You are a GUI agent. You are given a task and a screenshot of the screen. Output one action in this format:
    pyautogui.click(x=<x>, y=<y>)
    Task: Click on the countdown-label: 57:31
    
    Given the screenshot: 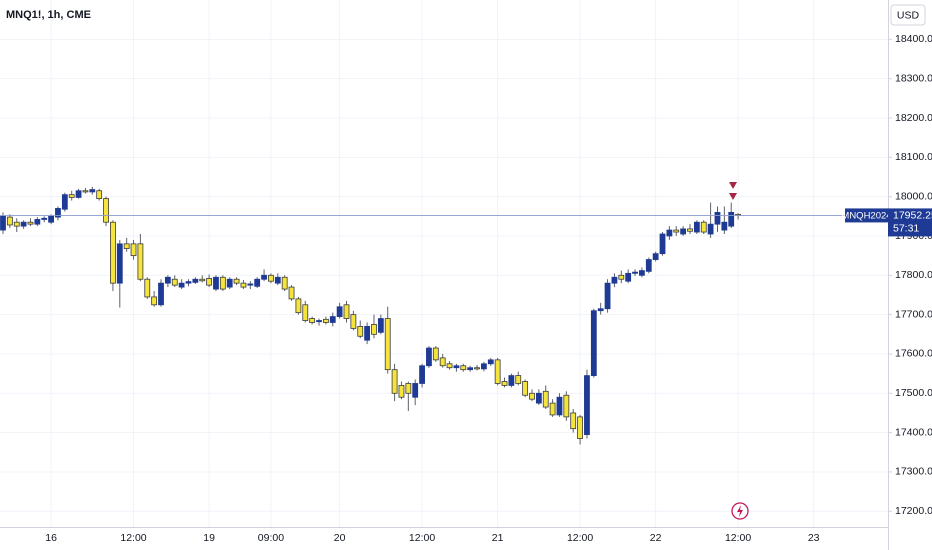 What is the action you would take?
    pyautogui.click(x=906, y=229)
    